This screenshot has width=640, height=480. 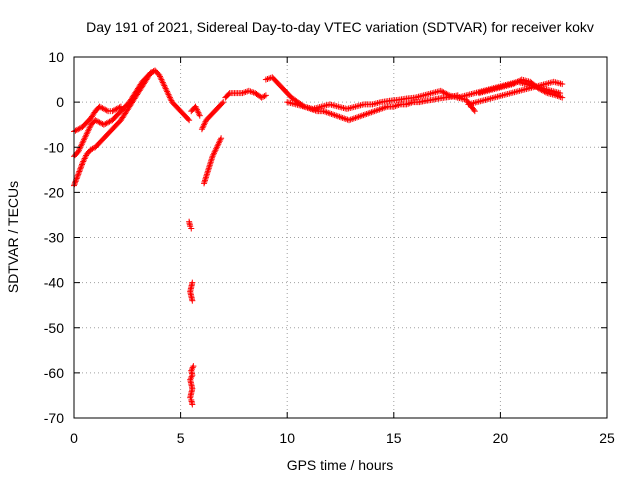 What do you see at coordinates (54, 192) in the screenshot?
I see `y-tick-label: -20` at bounding box center [54, 192].